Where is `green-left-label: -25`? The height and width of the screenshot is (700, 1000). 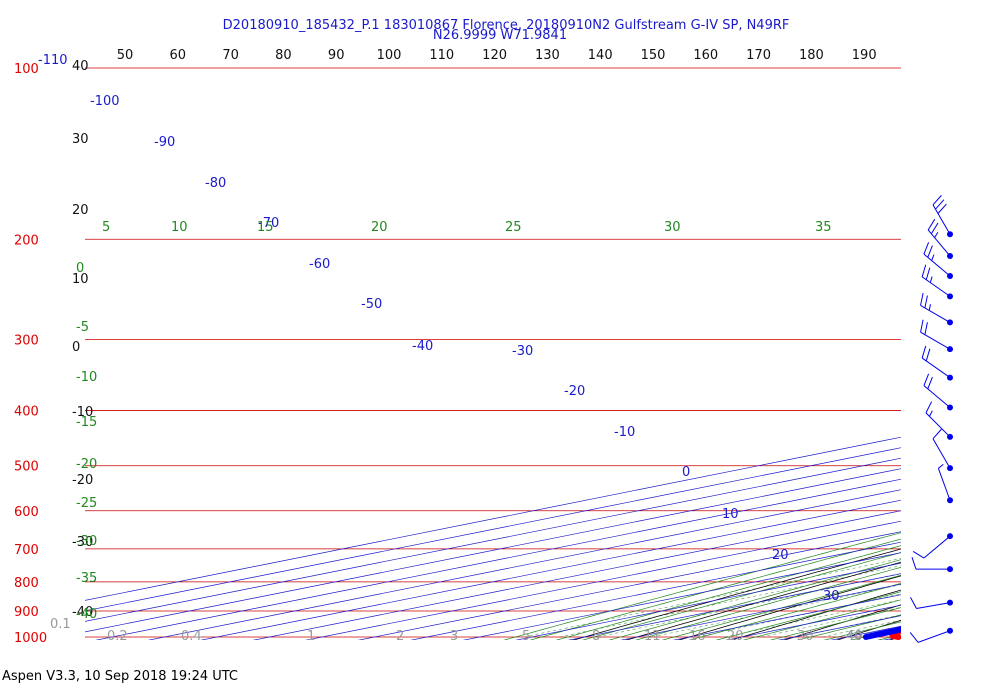
green-left-label: -25 is located at coordinates (86, 503).